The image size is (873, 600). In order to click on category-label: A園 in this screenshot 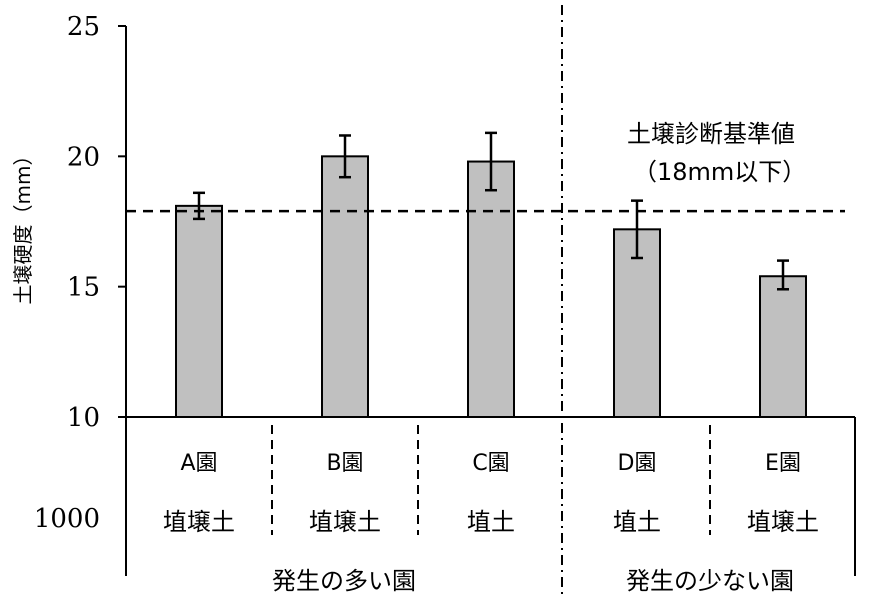, I will do `click(198, 463)`.